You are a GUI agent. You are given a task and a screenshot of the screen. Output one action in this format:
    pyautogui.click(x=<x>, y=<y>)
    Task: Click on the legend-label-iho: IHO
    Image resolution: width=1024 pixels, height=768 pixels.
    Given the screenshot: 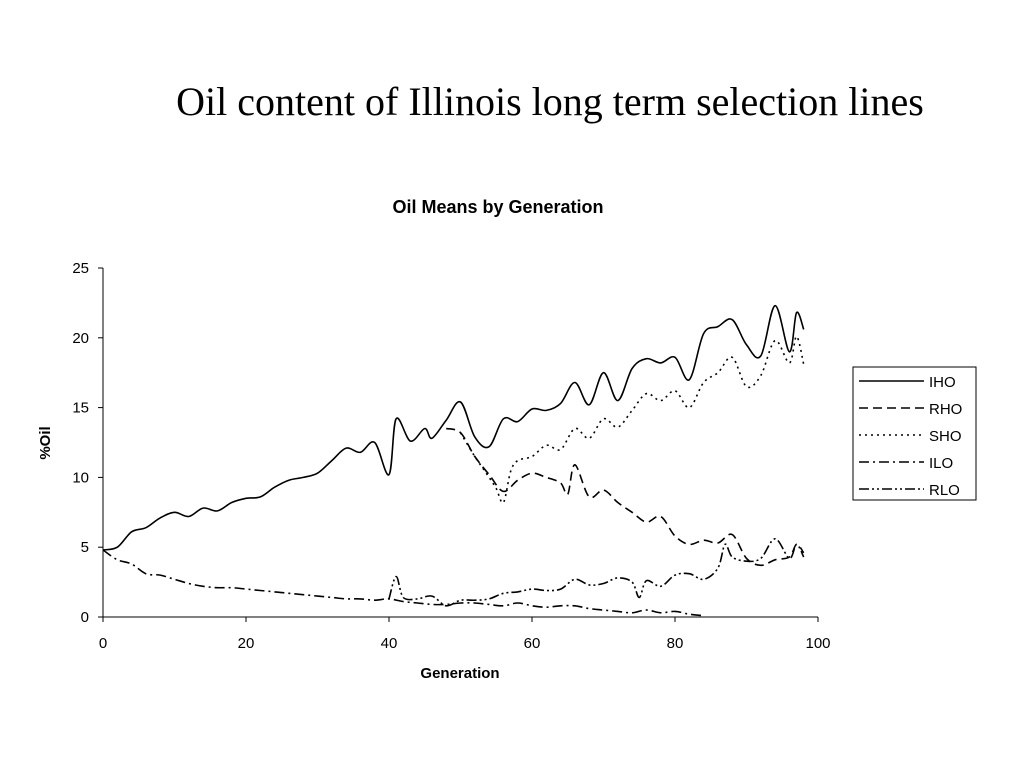 What is the action you would take?
    pyautogui.click(x=942, y=382)
    